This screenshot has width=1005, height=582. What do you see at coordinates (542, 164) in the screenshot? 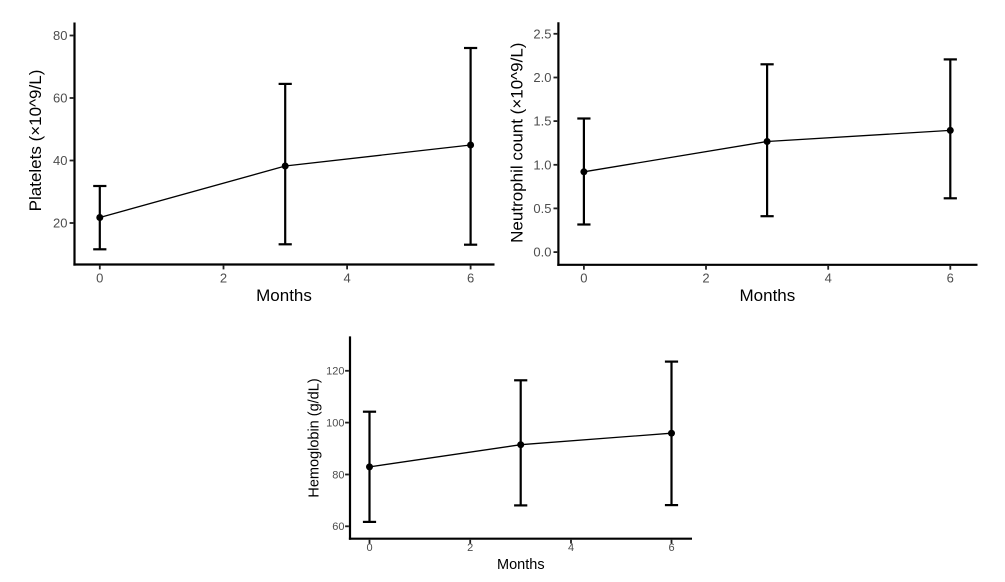
I see `svg-text: 1.0` at bounding box center [542, 164].